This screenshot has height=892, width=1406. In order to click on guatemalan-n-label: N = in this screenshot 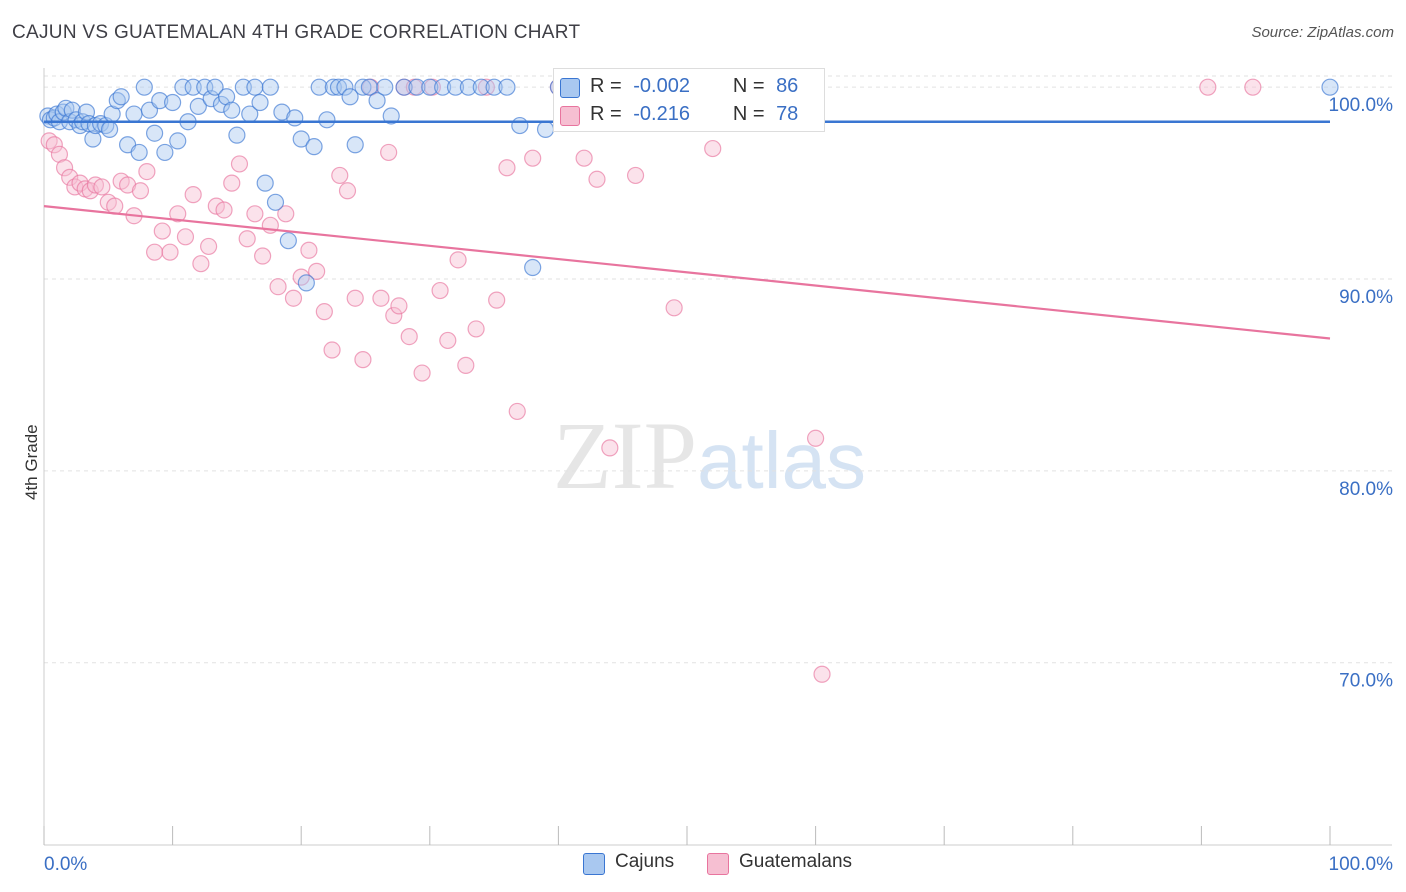, I will do `click(748, 114)`.